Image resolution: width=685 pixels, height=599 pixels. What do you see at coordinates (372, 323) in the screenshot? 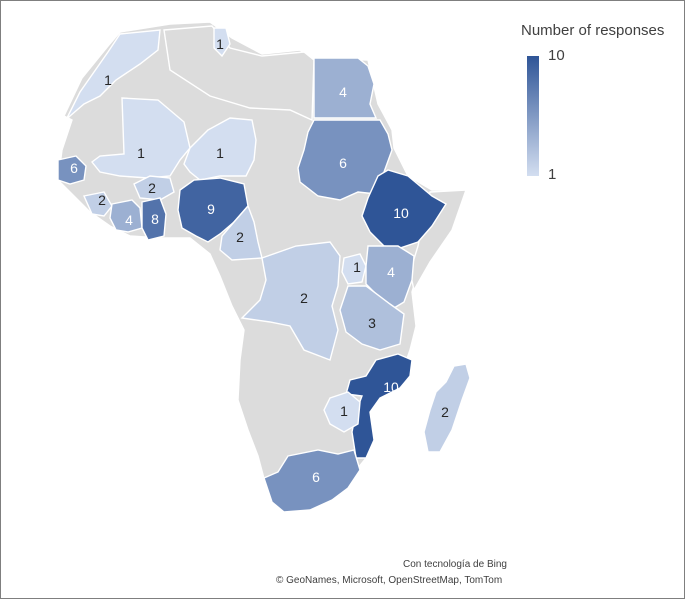
I see `value-label-tanzania: 3` at bounding box center [372, 323].